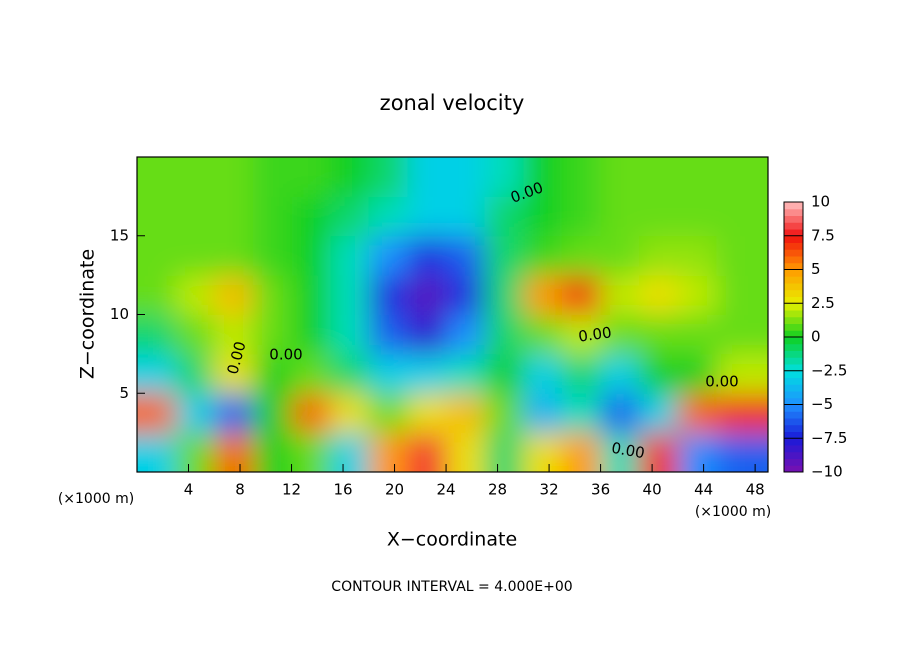 The image size is (904, 654). What do you see at coordinates (595, 334) in the screenshot?
I see `contour-label: 0.00` at bounding box center [595, 334].